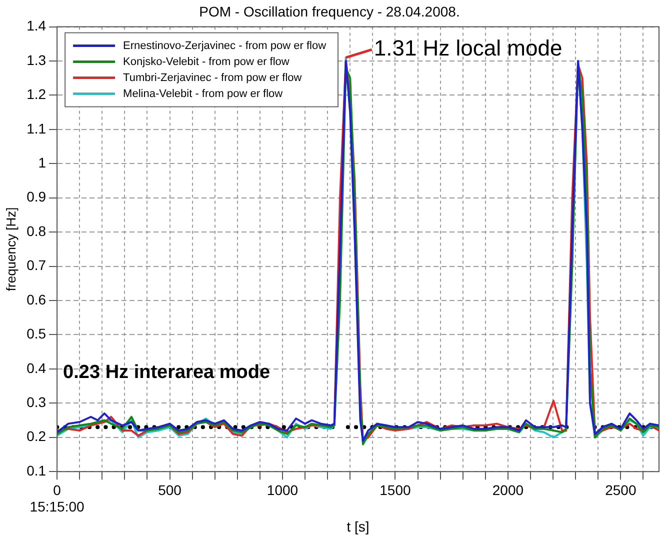 This screenshot has height=536, width=667. I want to click on y-tick-label: 0.6, so click(36, 299).